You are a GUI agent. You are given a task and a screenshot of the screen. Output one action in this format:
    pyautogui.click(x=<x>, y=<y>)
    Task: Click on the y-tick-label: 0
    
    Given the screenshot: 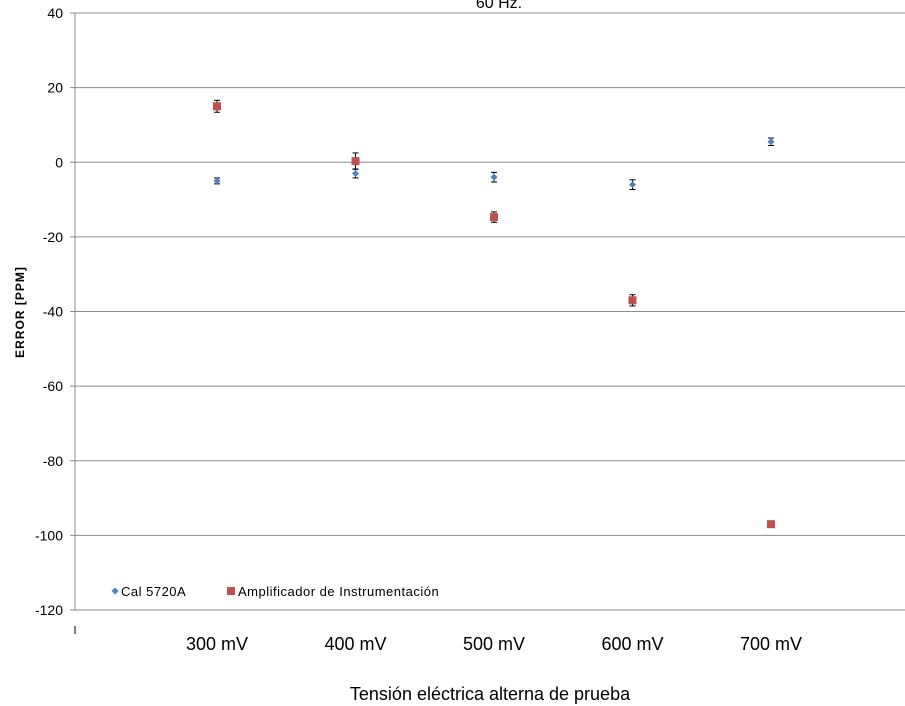 What is the action you would take?
    pyautogui.click(x=59, y=162)
    